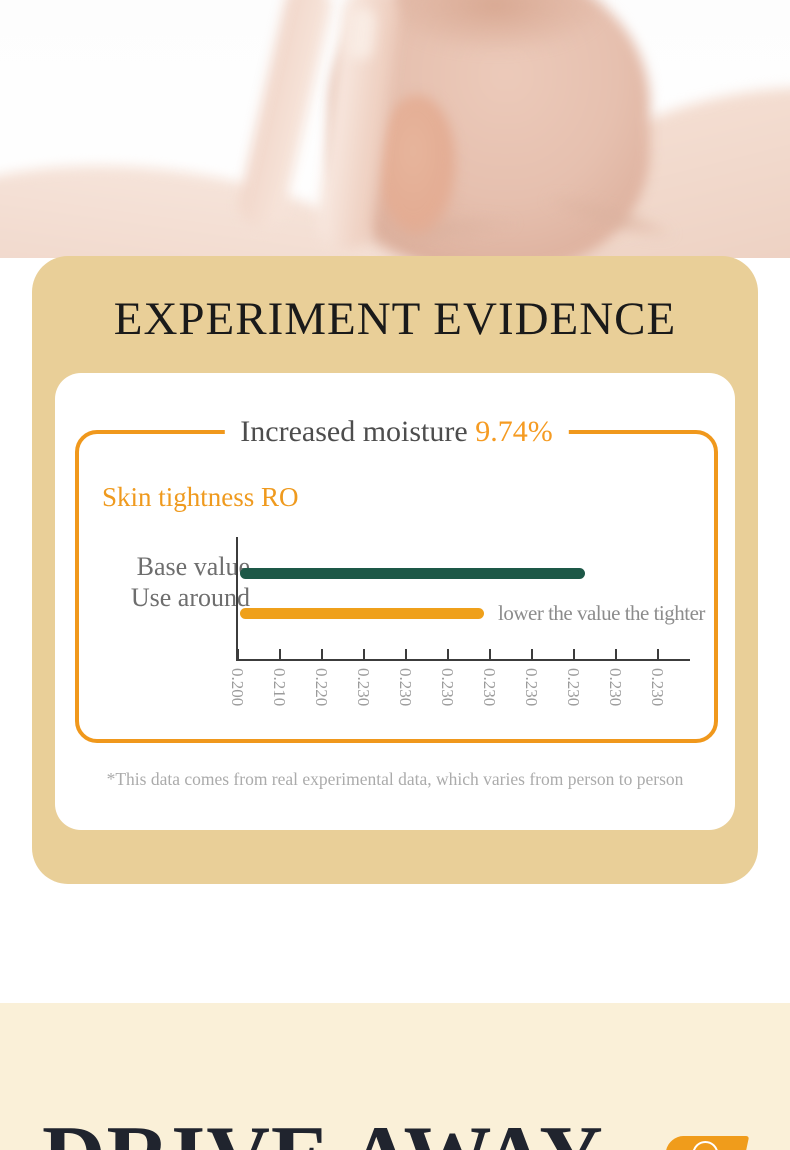 This screenshot has height=1150, width=790. I want to click on orange-ribbon-badge: ◷, so click(706, 1143).